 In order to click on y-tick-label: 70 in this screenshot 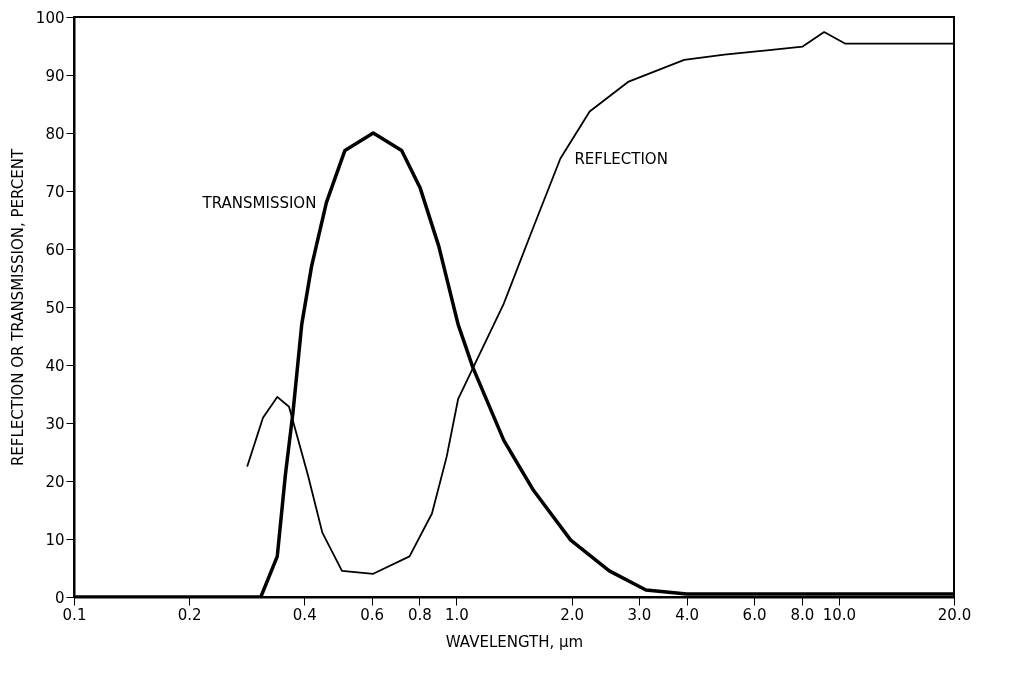, I will do `click(55, 191)`.